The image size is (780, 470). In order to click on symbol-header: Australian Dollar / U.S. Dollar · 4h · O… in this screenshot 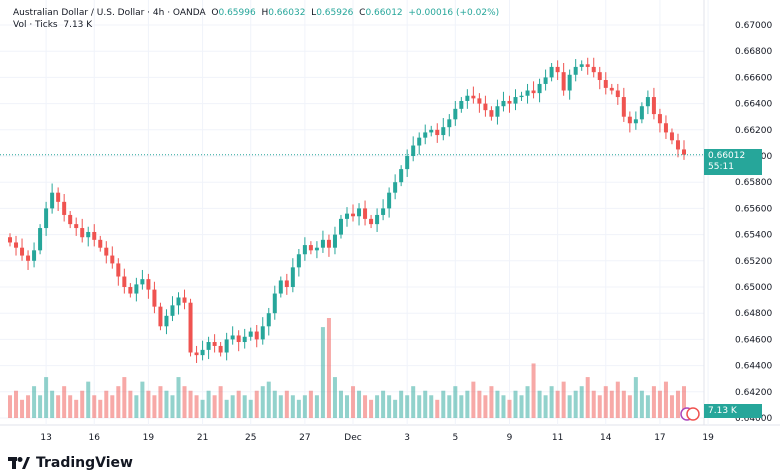, I will do `click(256, 13)`.